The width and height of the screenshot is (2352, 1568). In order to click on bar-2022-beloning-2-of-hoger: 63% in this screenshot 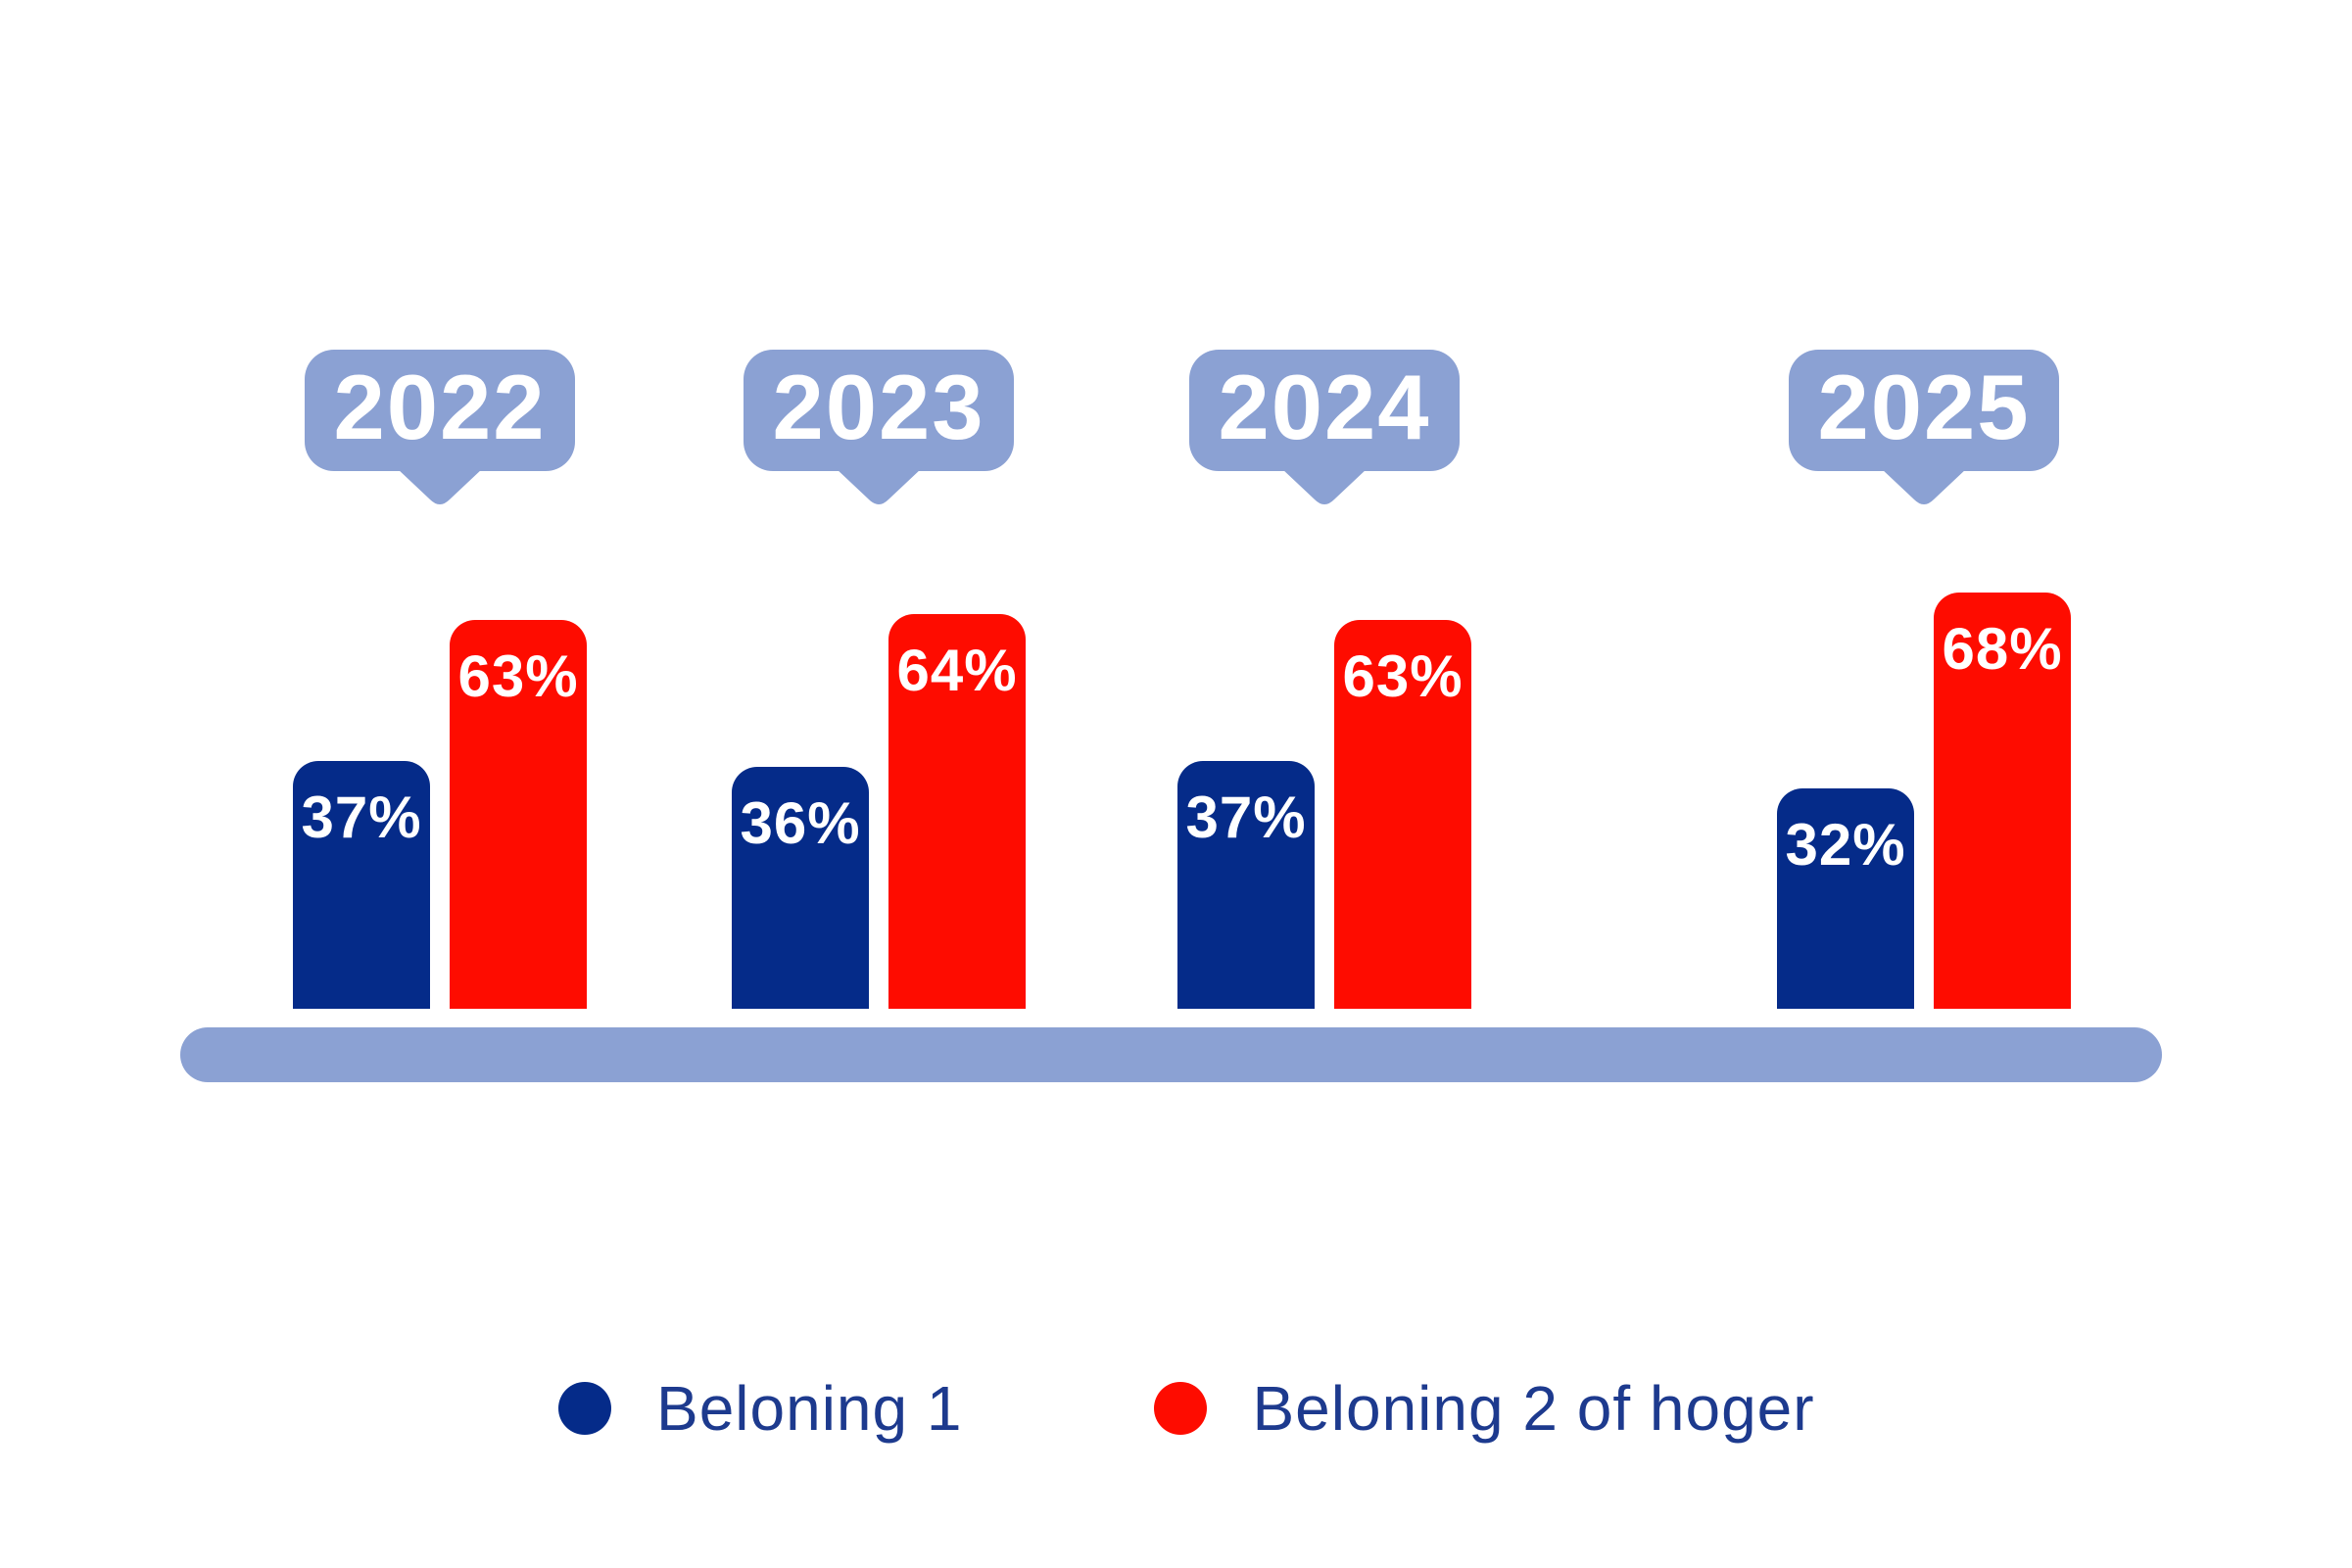, I will do `click(518, 815)`.